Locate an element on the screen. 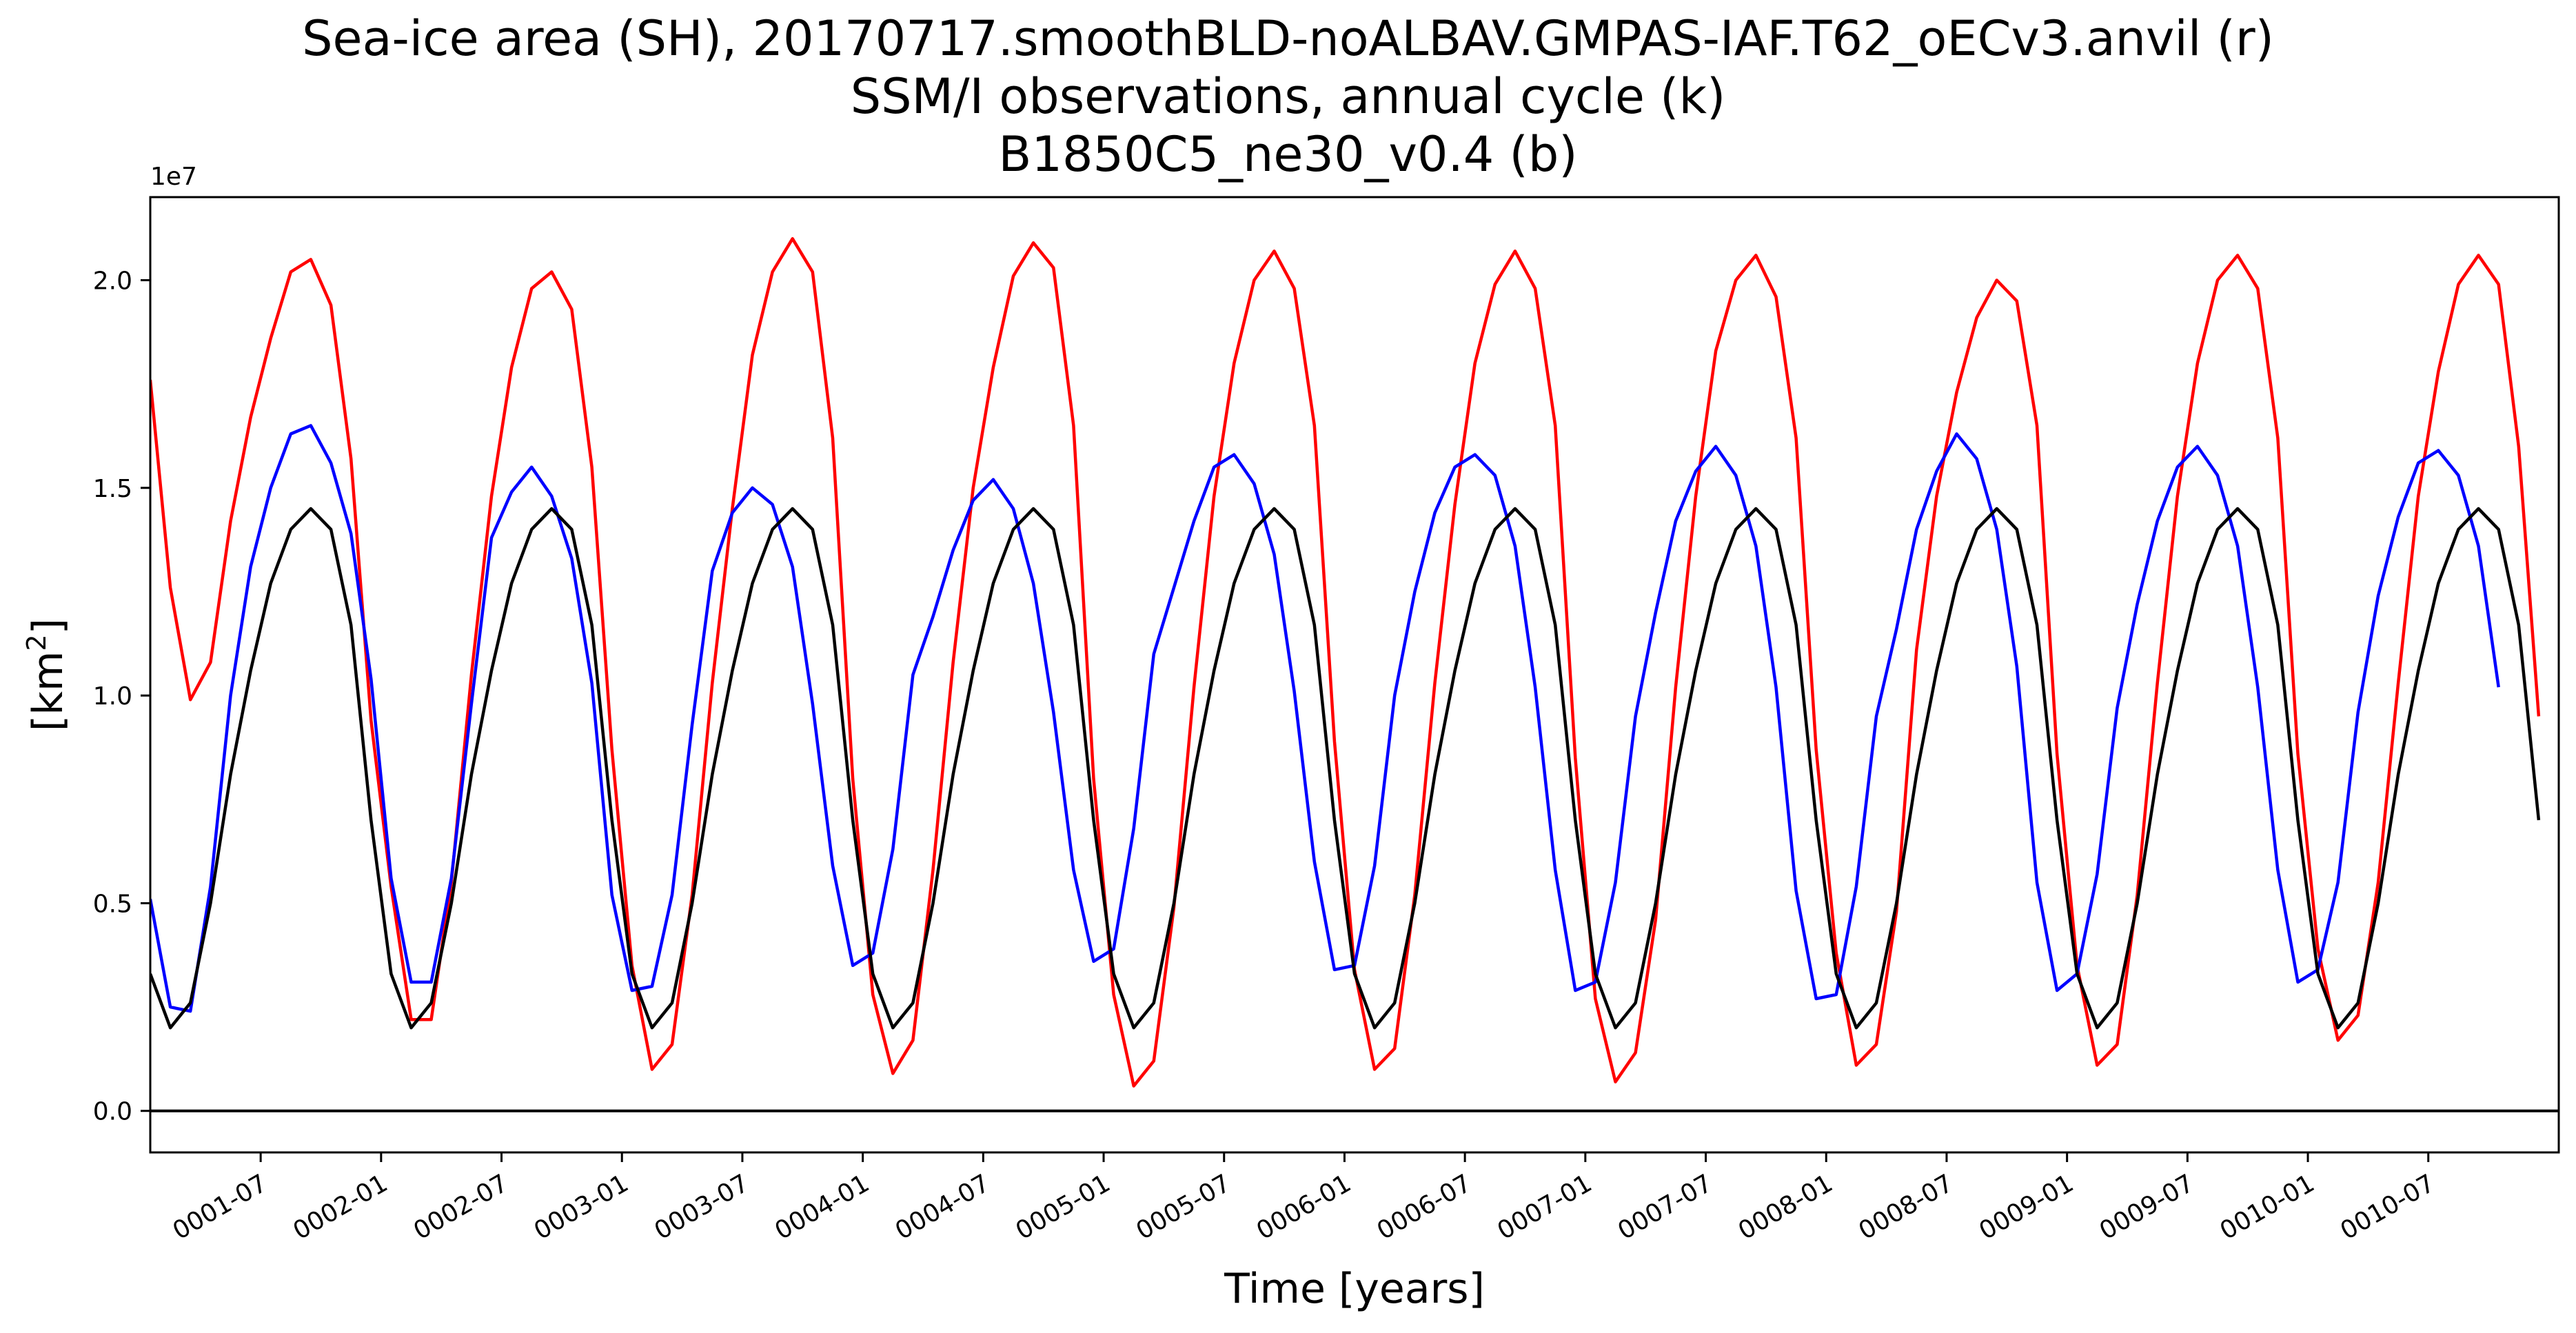  y-tick-label: 1.5 is located at coordinates (112, 489).